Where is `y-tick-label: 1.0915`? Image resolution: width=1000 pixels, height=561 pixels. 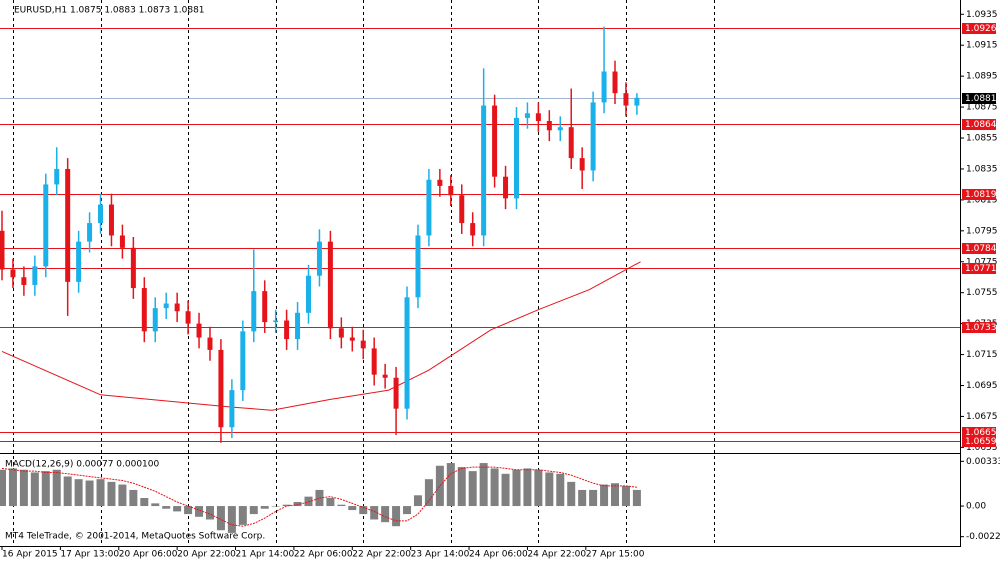 y-tick-label: 1.0915 is located at coordinates (982, 46).